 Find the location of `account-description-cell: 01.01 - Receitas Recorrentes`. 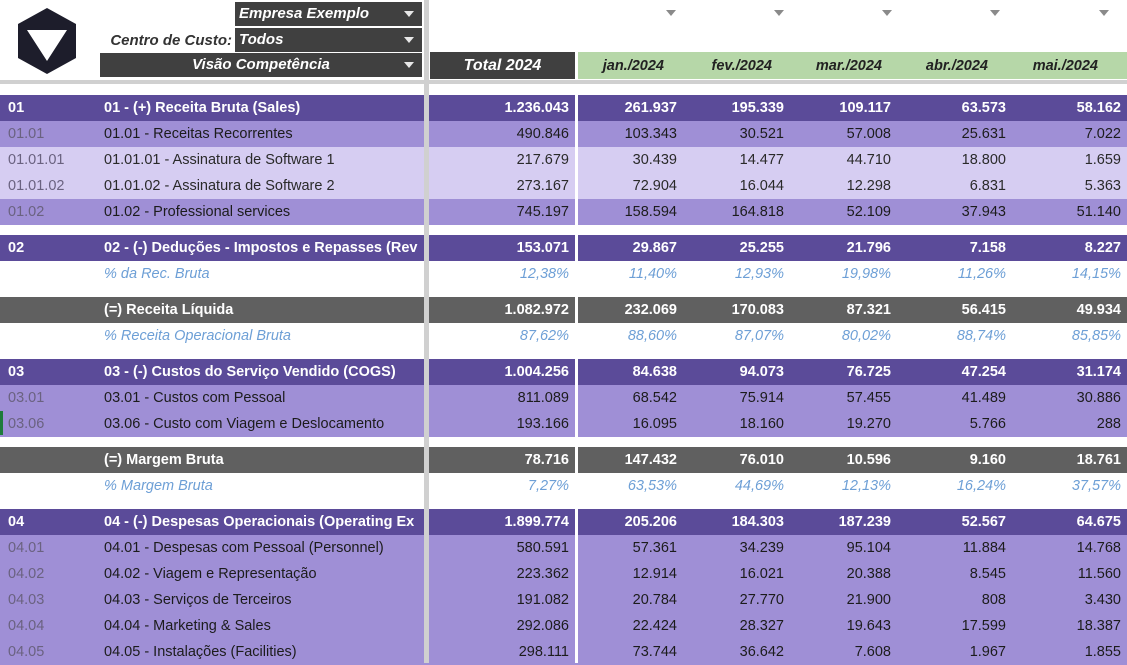

account-description-cell: 01.01 - Receitas Recorrentes is located at coordinates (198, 134).